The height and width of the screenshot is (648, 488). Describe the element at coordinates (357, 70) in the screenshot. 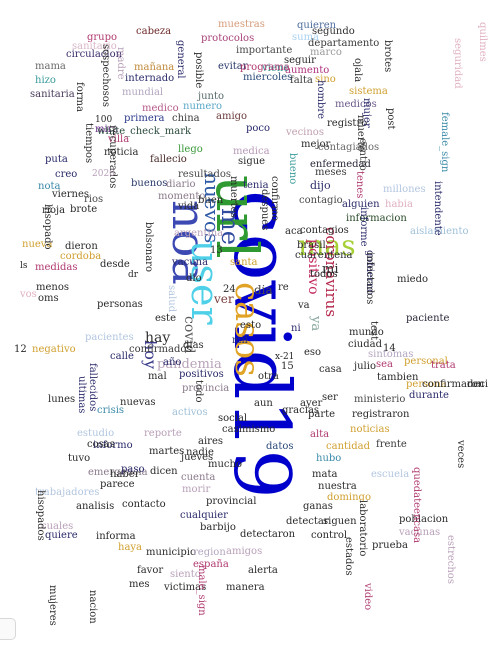

I see `cloud-word: ojala` at that location.